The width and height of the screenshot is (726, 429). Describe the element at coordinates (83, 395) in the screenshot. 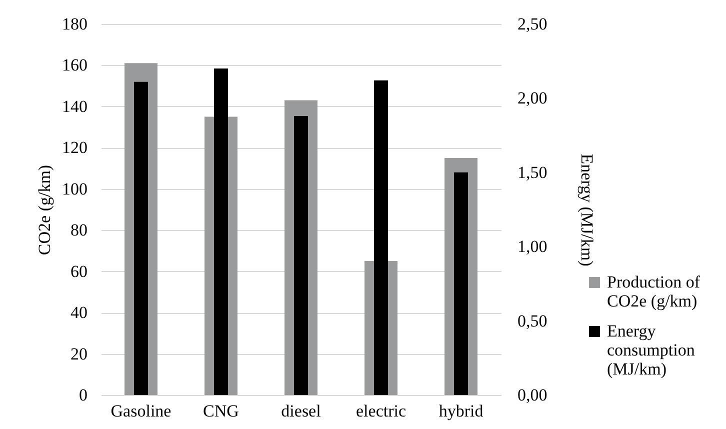

I see `y-tick-label: 0` at that location.